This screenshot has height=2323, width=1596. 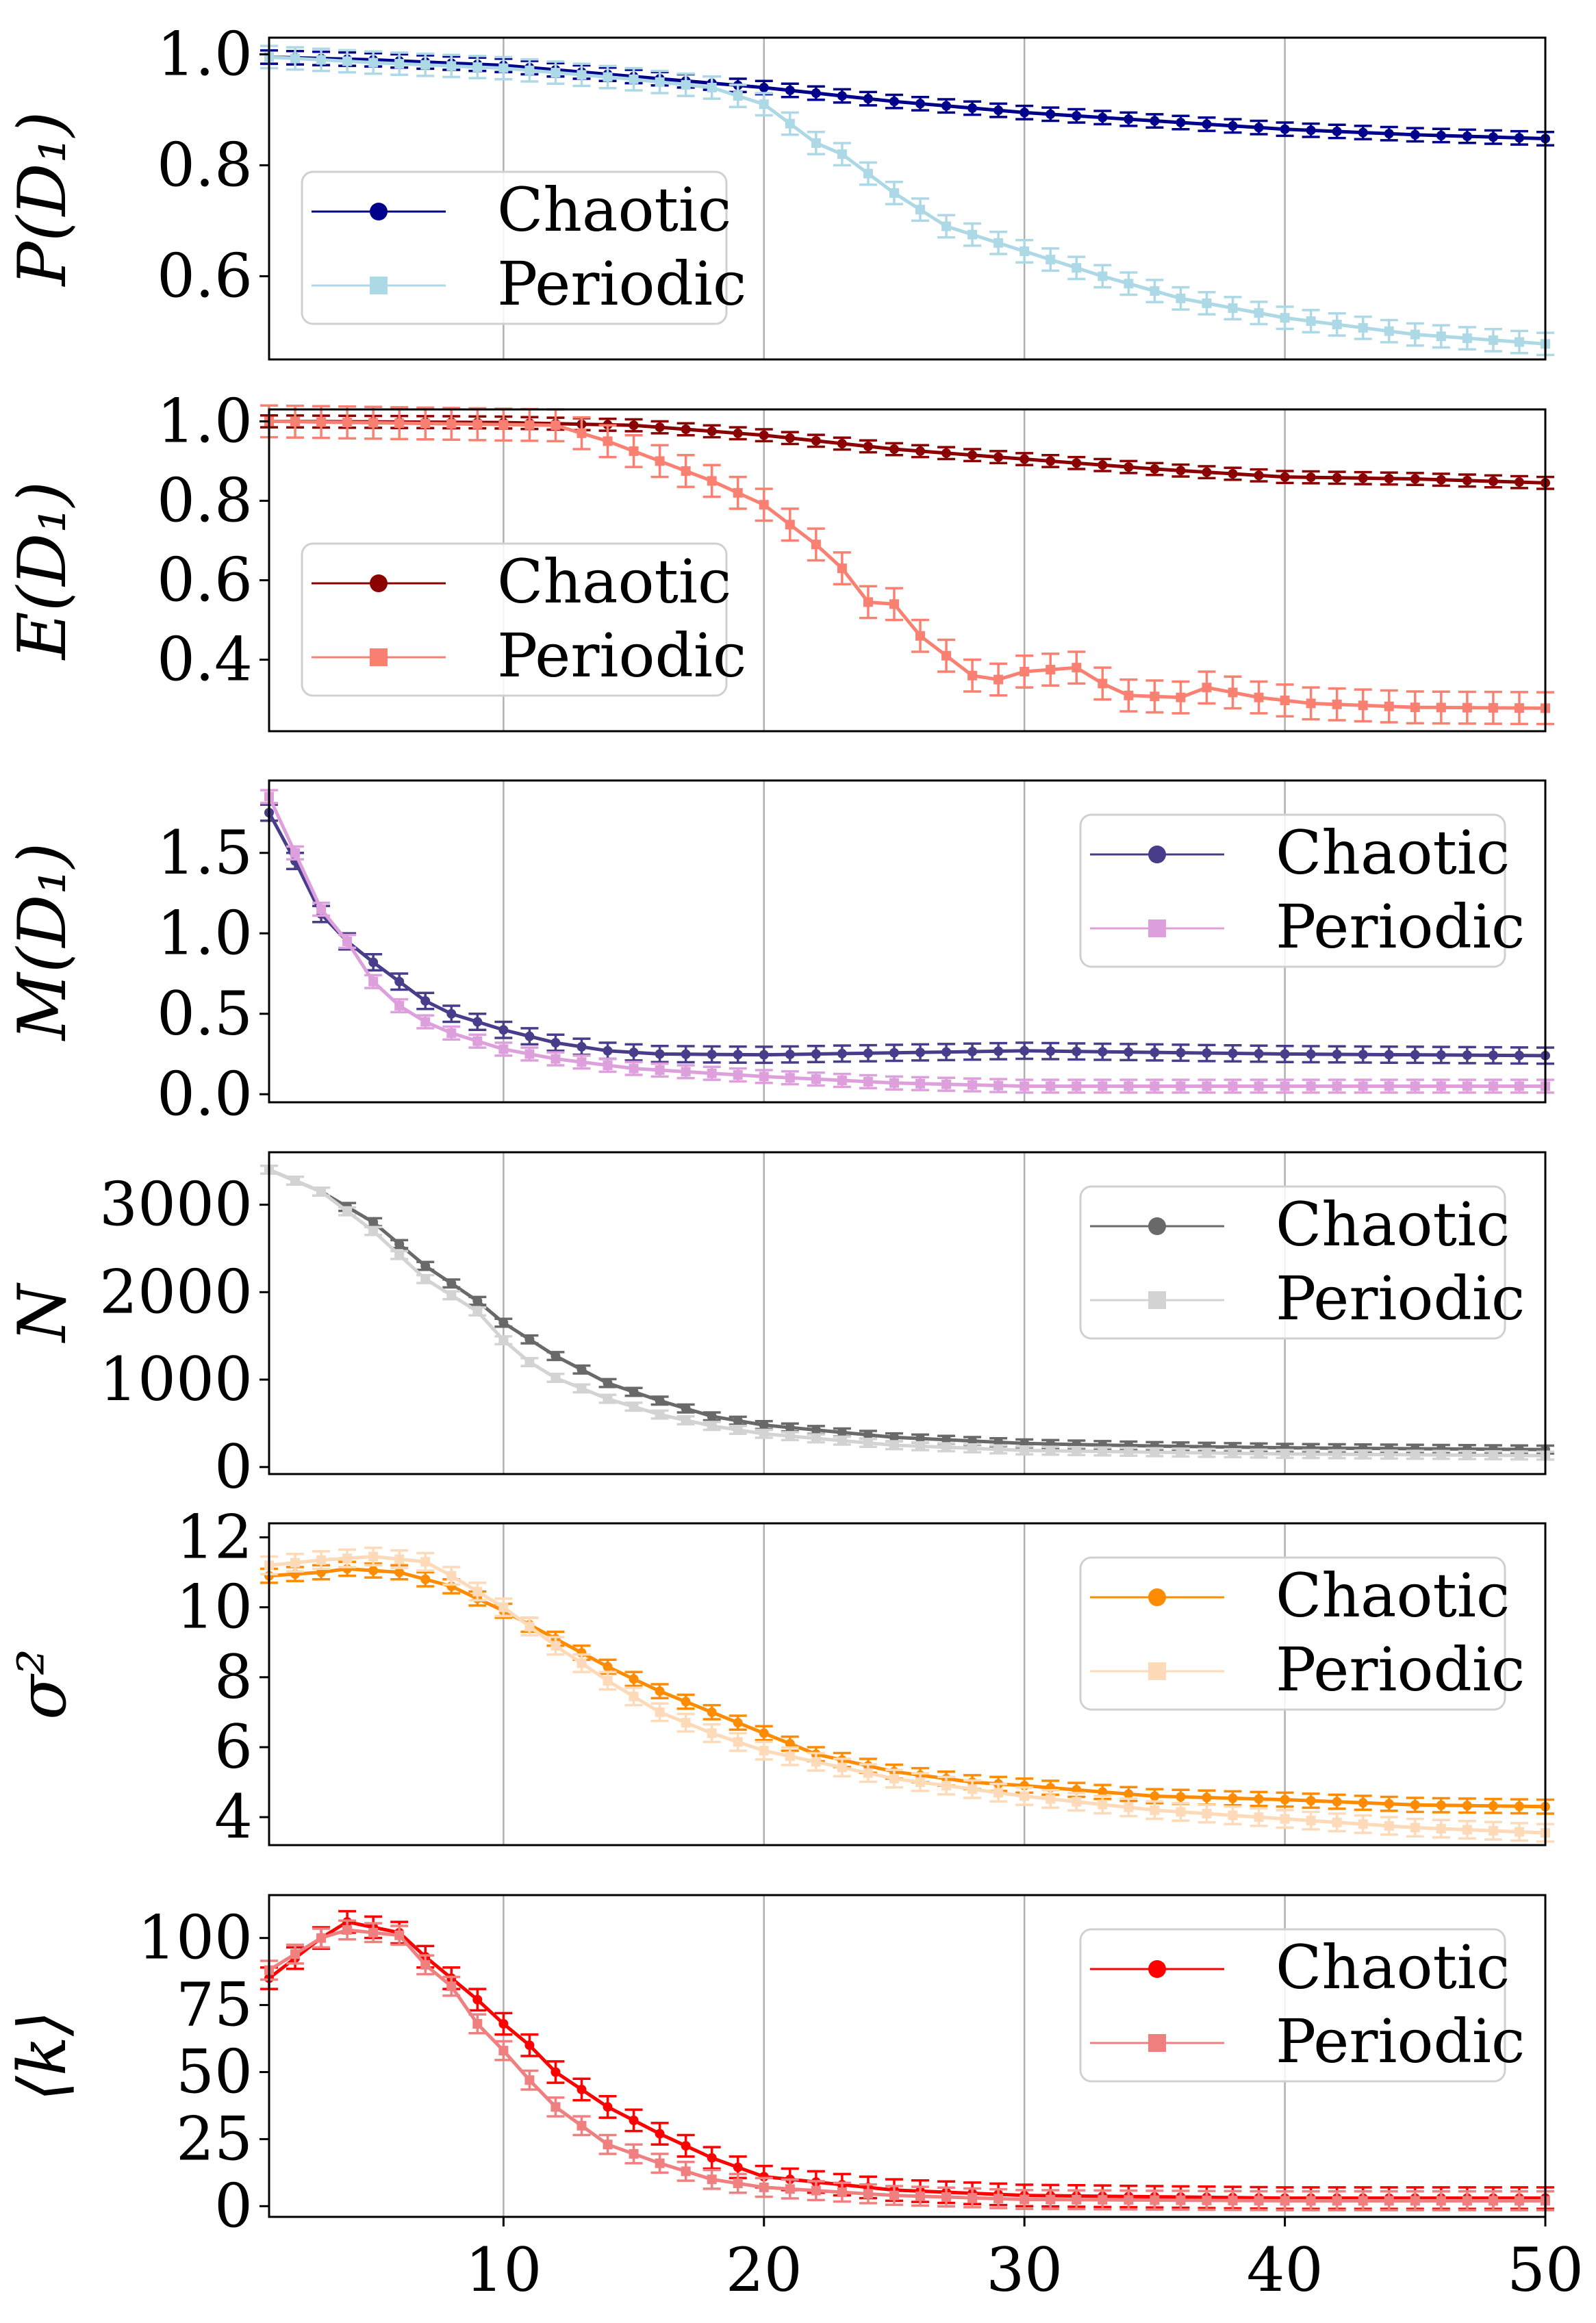 What do you see at coordinates (205, 933) in the screenshot?
I see `y-tick-label: 1.0` at bounding box center [205, 933].